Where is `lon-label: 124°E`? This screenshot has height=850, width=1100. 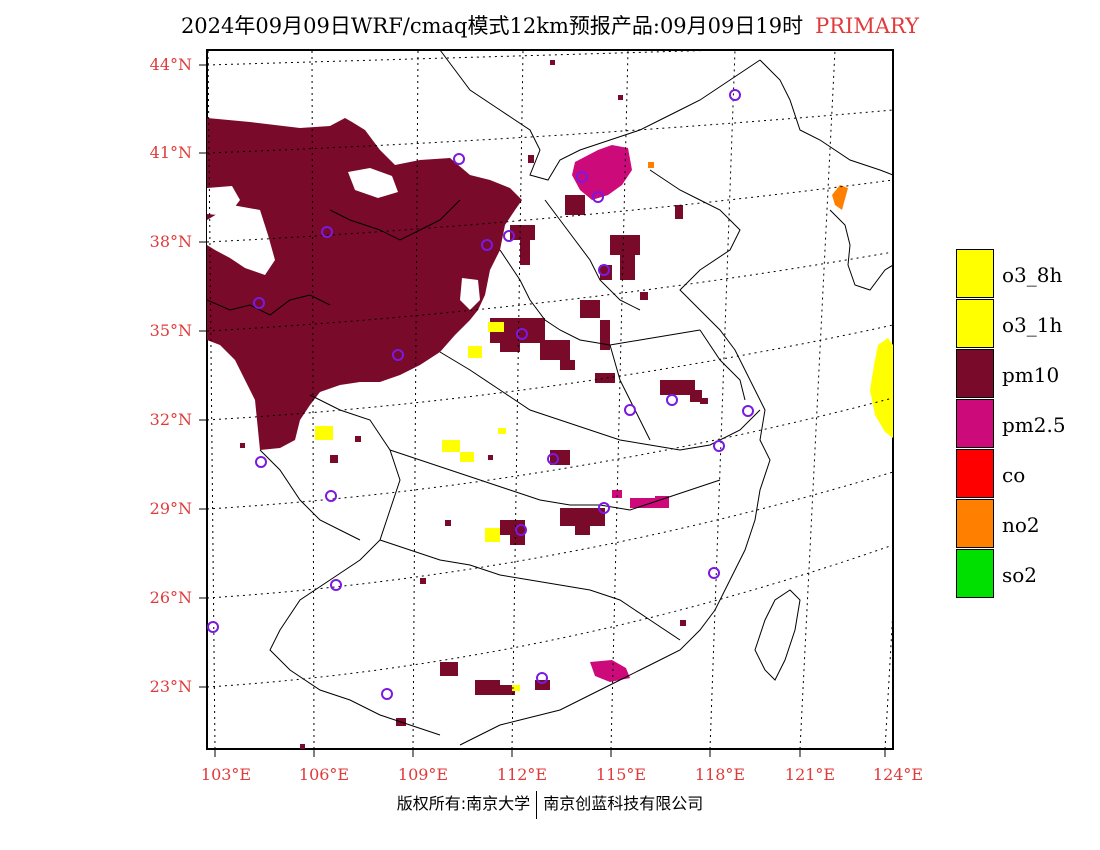 lon-label: 124°E is located at coordinates (898, 774).